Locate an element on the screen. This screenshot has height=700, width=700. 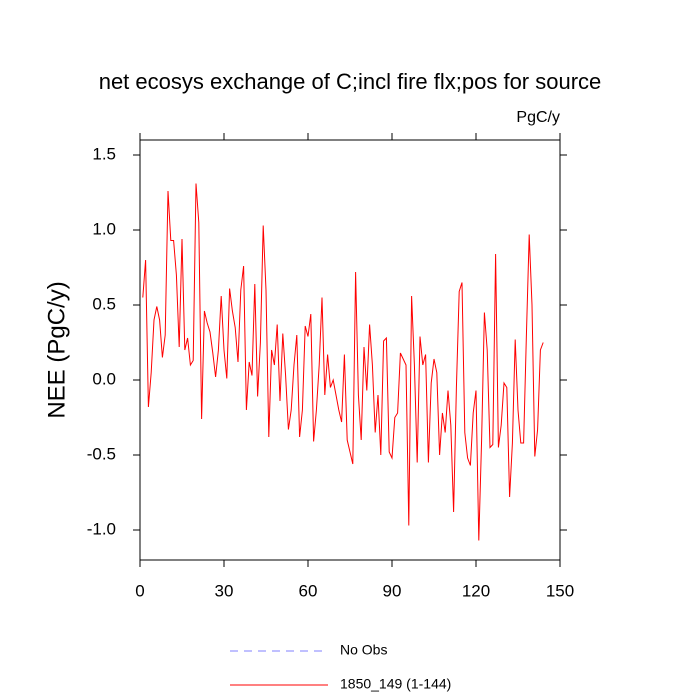
y-tick-label: 0.0 is located at coordinates (104, 378).